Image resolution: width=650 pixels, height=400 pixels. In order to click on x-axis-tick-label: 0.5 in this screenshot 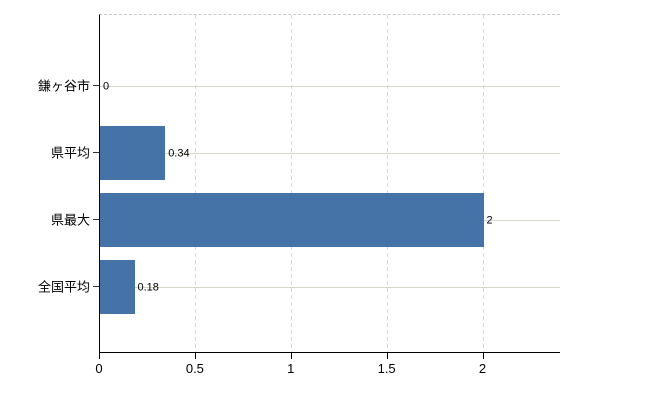, I will do `click(194, 368)`.